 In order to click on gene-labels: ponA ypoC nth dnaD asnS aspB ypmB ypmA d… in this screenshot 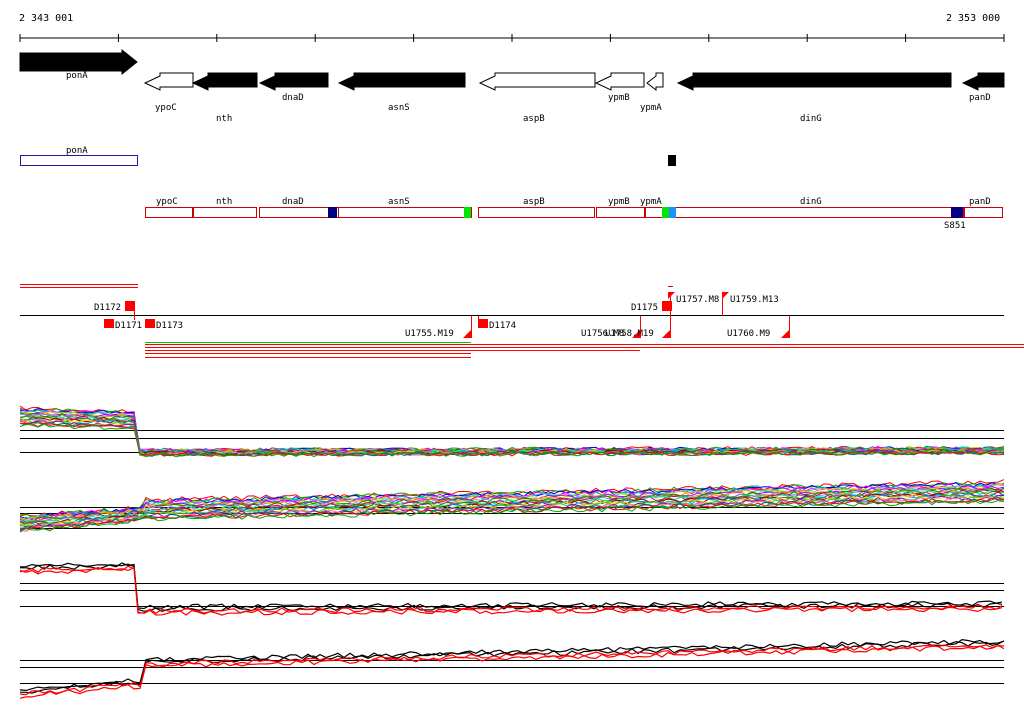, I will do `click(528, 97)`.